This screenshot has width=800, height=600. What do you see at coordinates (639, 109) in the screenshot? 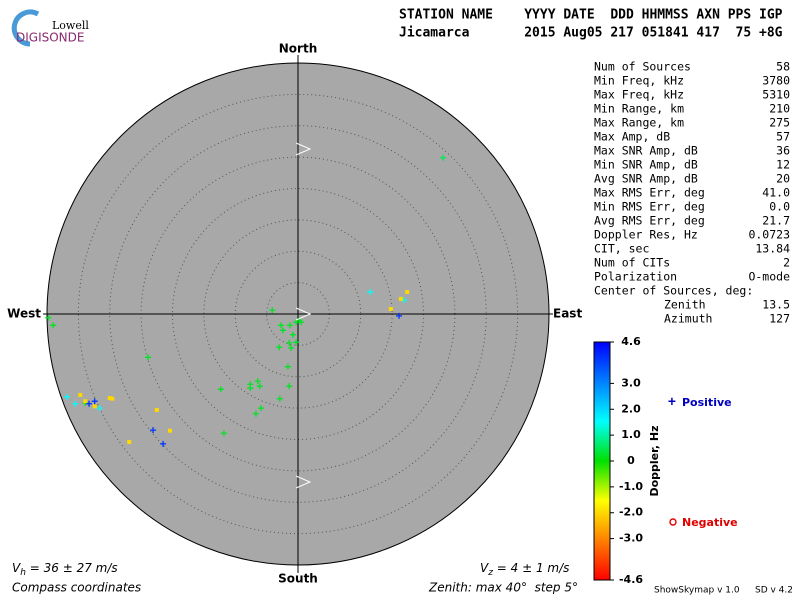
I see `stat-label: Min Range, km` at bounding box center [639, 109].